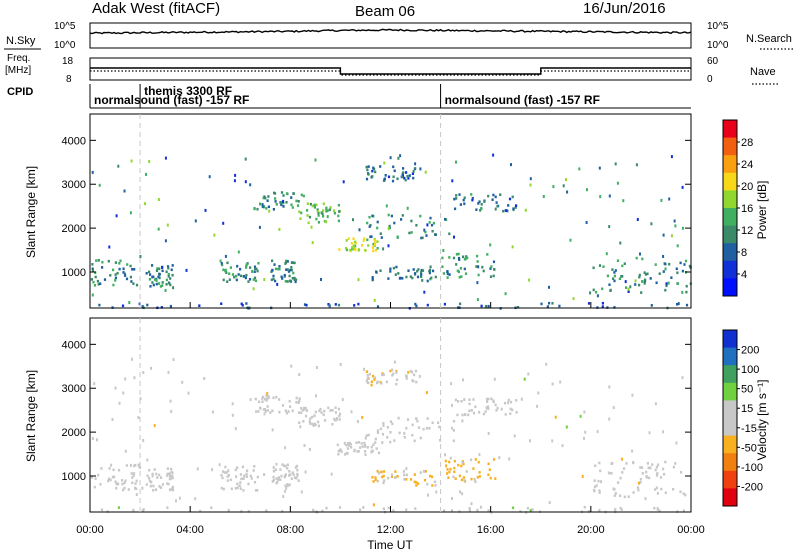 This screenshot has height=554, width=800. What do you see at coordinates (749, 429) in the screenshot?
I see `colorbar-tick-label: -15` at bounding box center [749, 429].